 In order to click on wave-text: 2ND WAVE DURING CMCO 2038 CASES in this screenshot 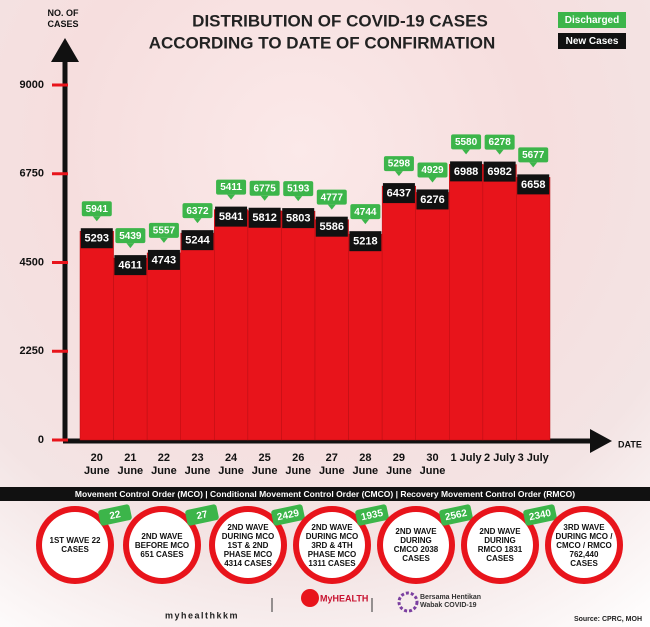, I will do `click(416, 545)`.